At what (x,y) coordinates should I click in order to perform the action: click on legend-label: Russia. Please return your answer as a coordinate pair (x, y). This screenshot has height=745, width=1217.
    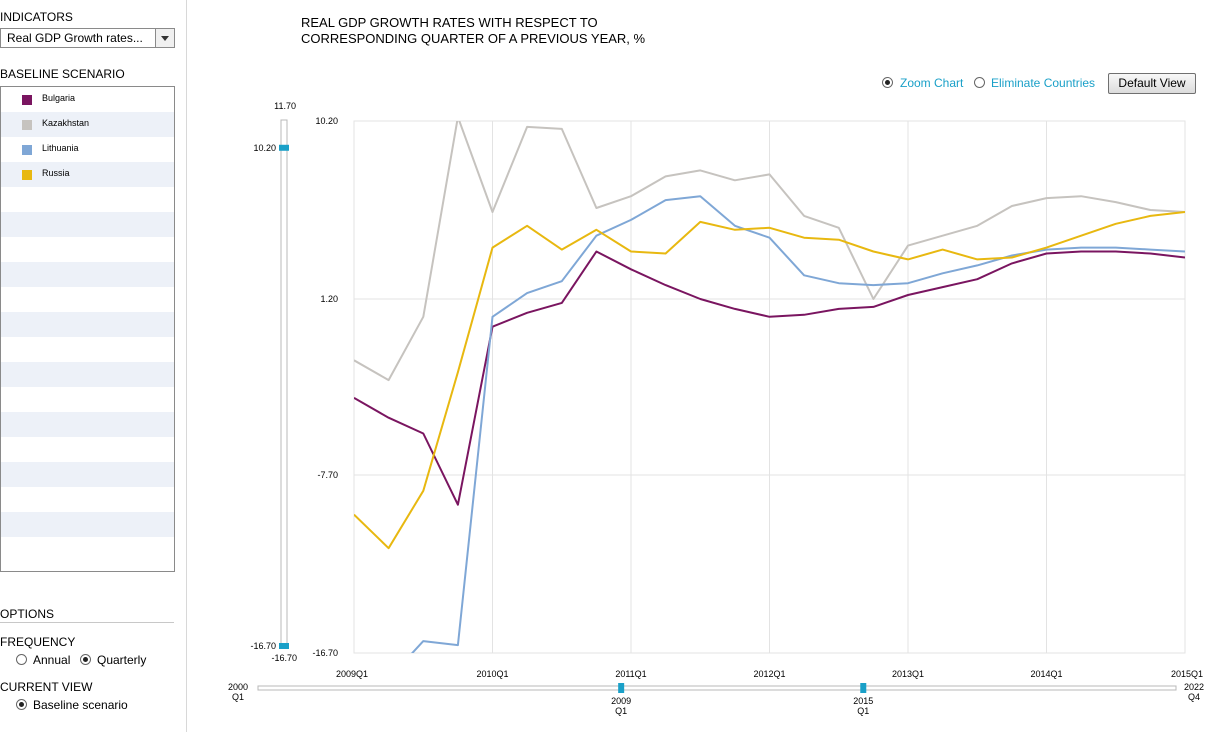
    Looking at the image, I should click on (56, 173).